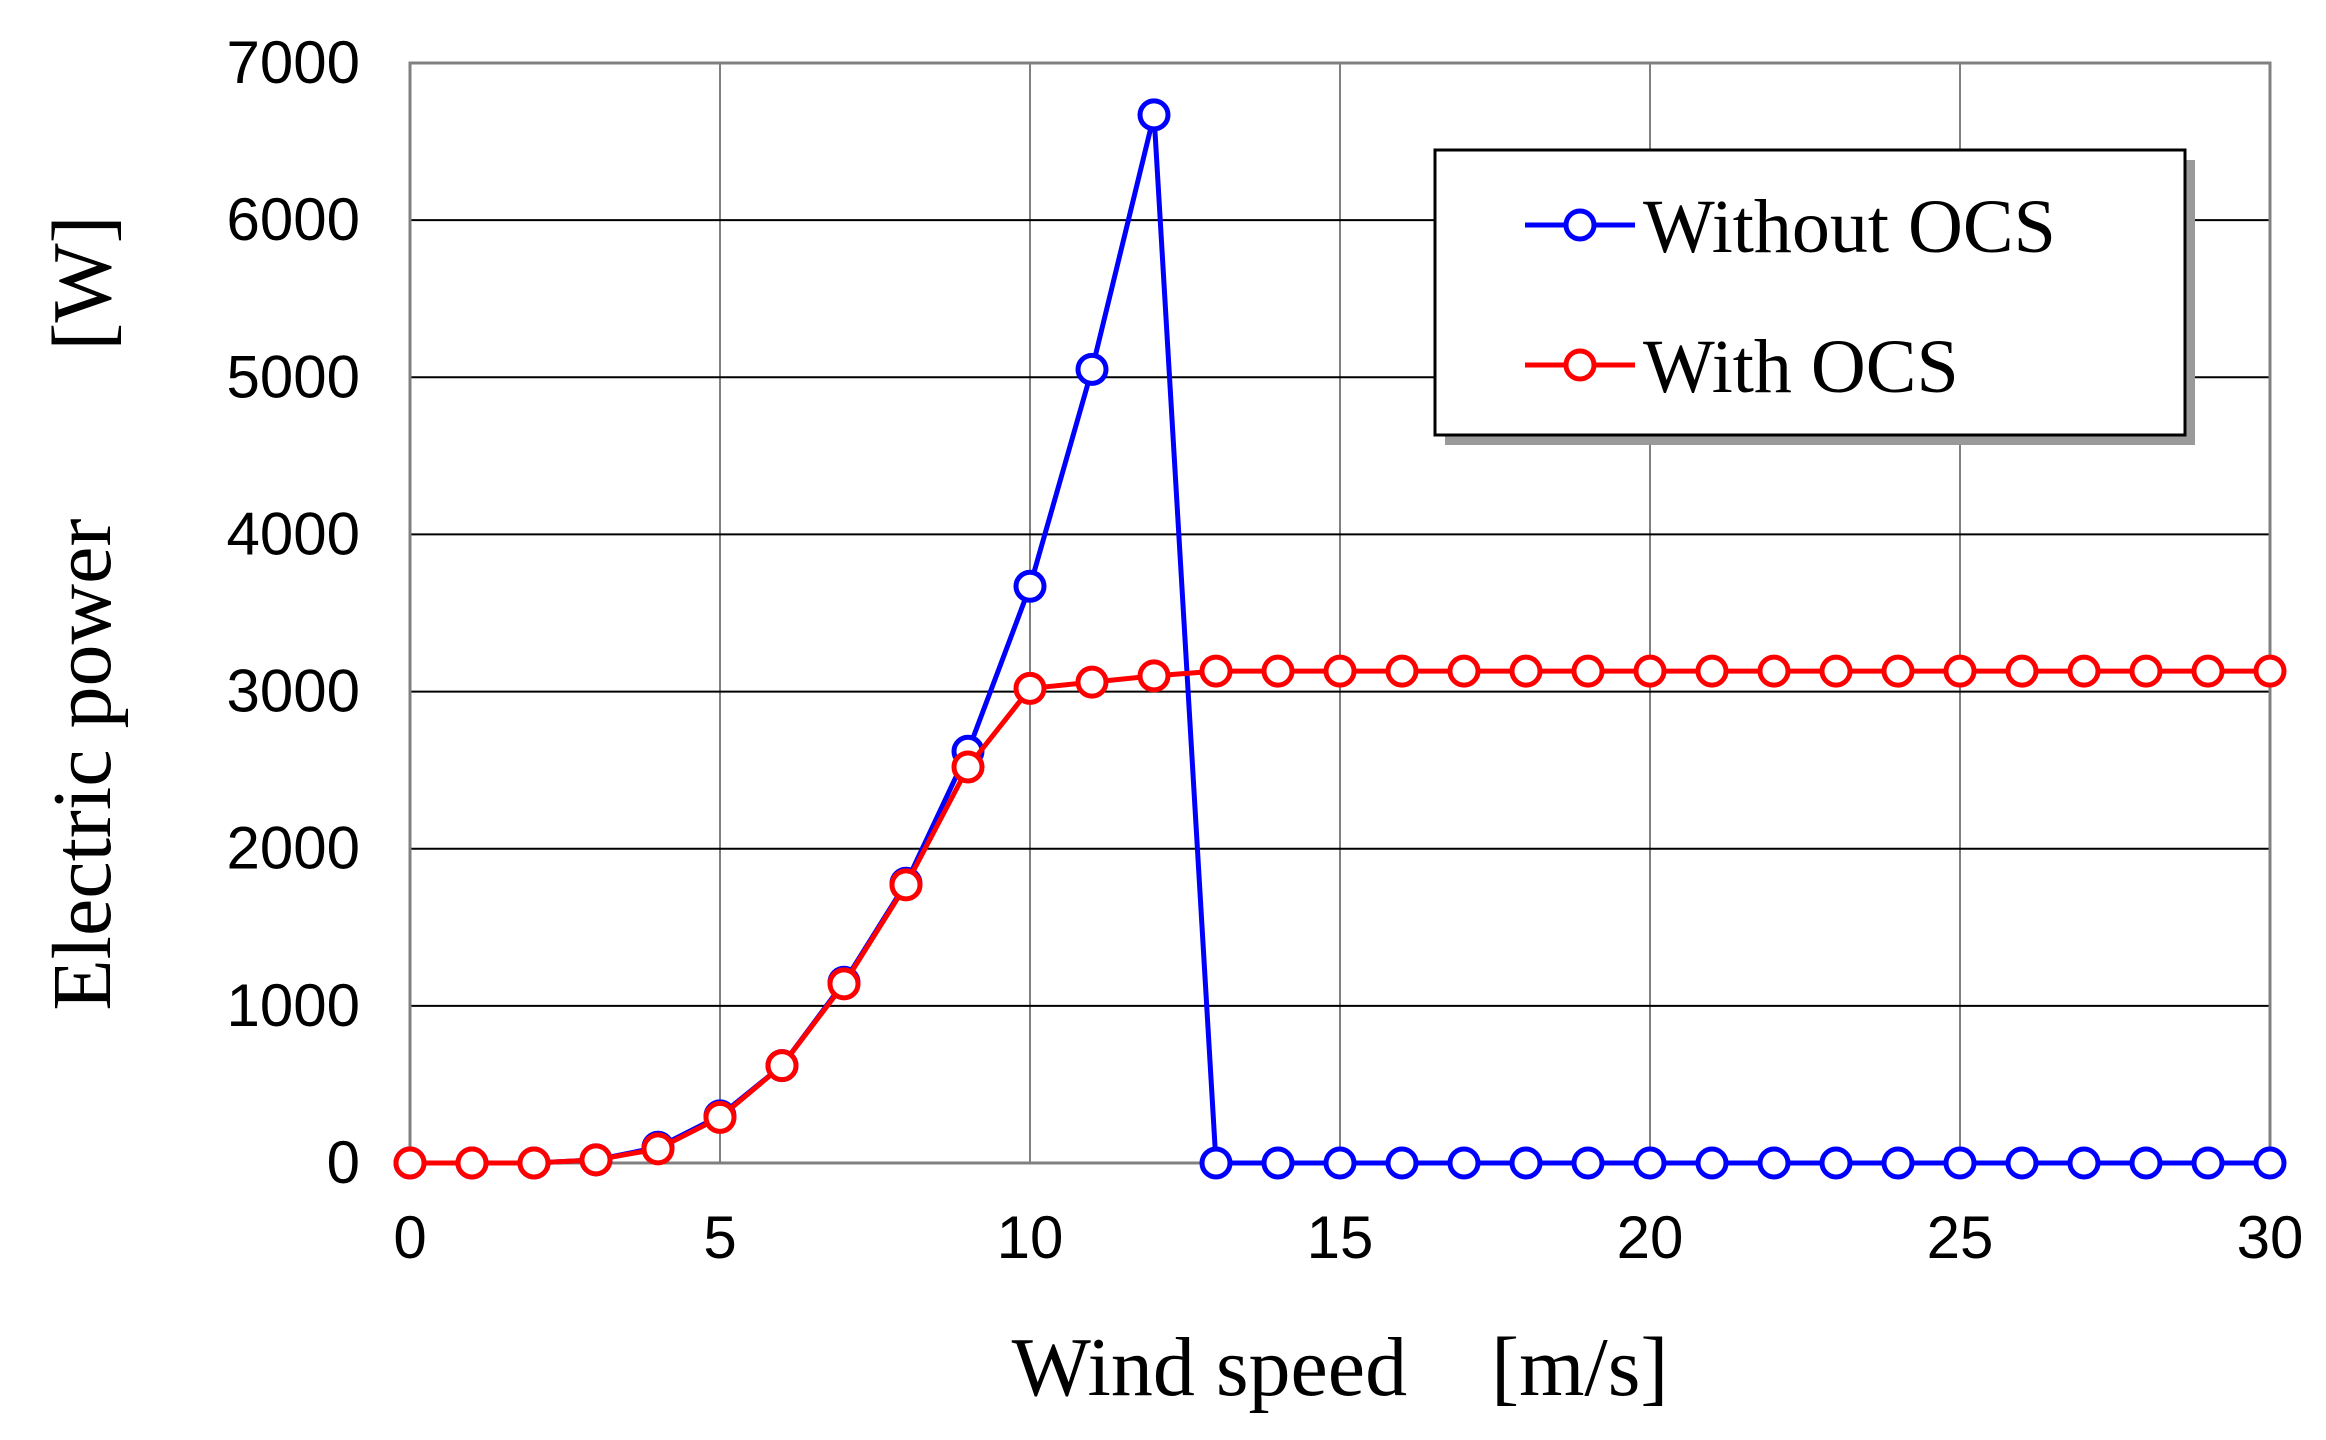 Image resolution: width=2326 pixels, height=1440 pixels. I want to click on x-tick-label: 25, so click(1960, 1237).